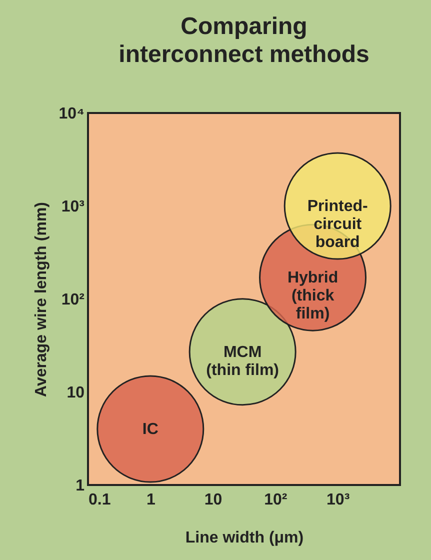 This screenshot has width=431, height=560. Describe the element at coordinates (151, 500) in the screenshot. I see `x-tick-label: 1` at that location.